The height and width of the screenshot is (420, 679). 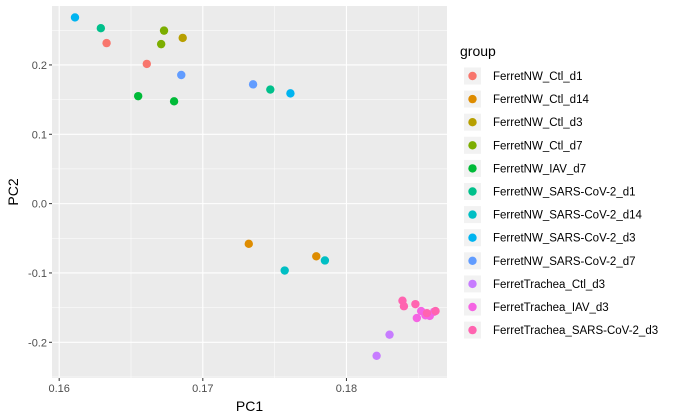 What do you see at coordinates (39, 66) in the screenshot?
I see `y-tick-label: 0.2` at bounding box center [39, 66].